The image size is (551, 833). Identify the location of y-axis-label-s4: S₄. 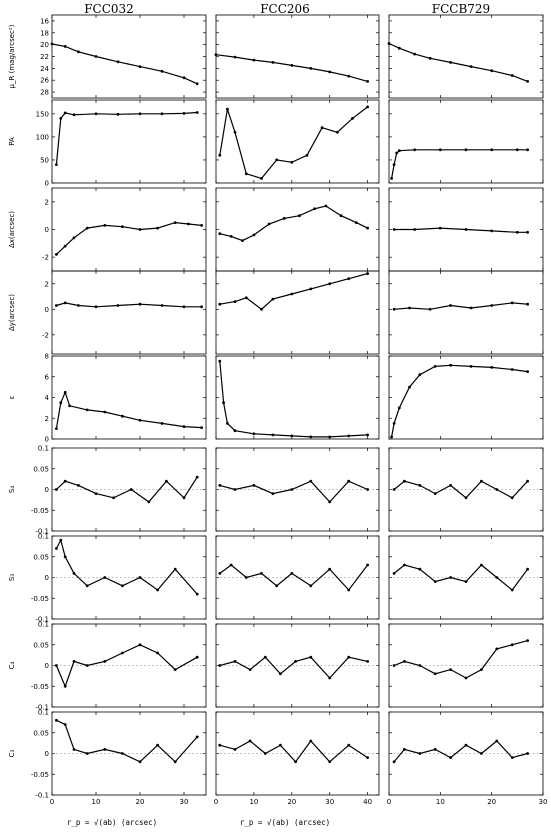
(12, 489).